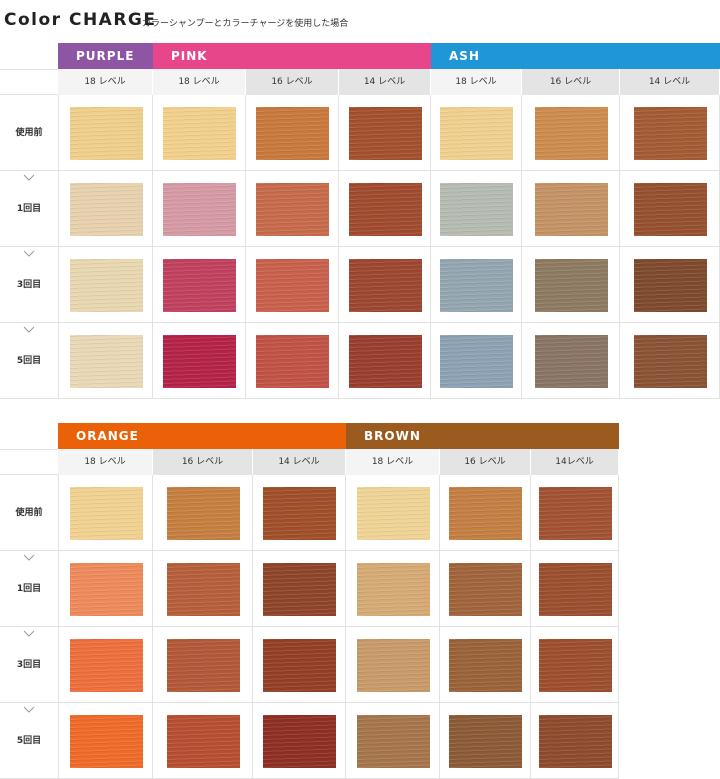 This screenshot has height=779, width=720. What do you see at coordinates (29, 741) in the screenshot?
I see `row-label: 5回目` at bounding box center [29, 741].